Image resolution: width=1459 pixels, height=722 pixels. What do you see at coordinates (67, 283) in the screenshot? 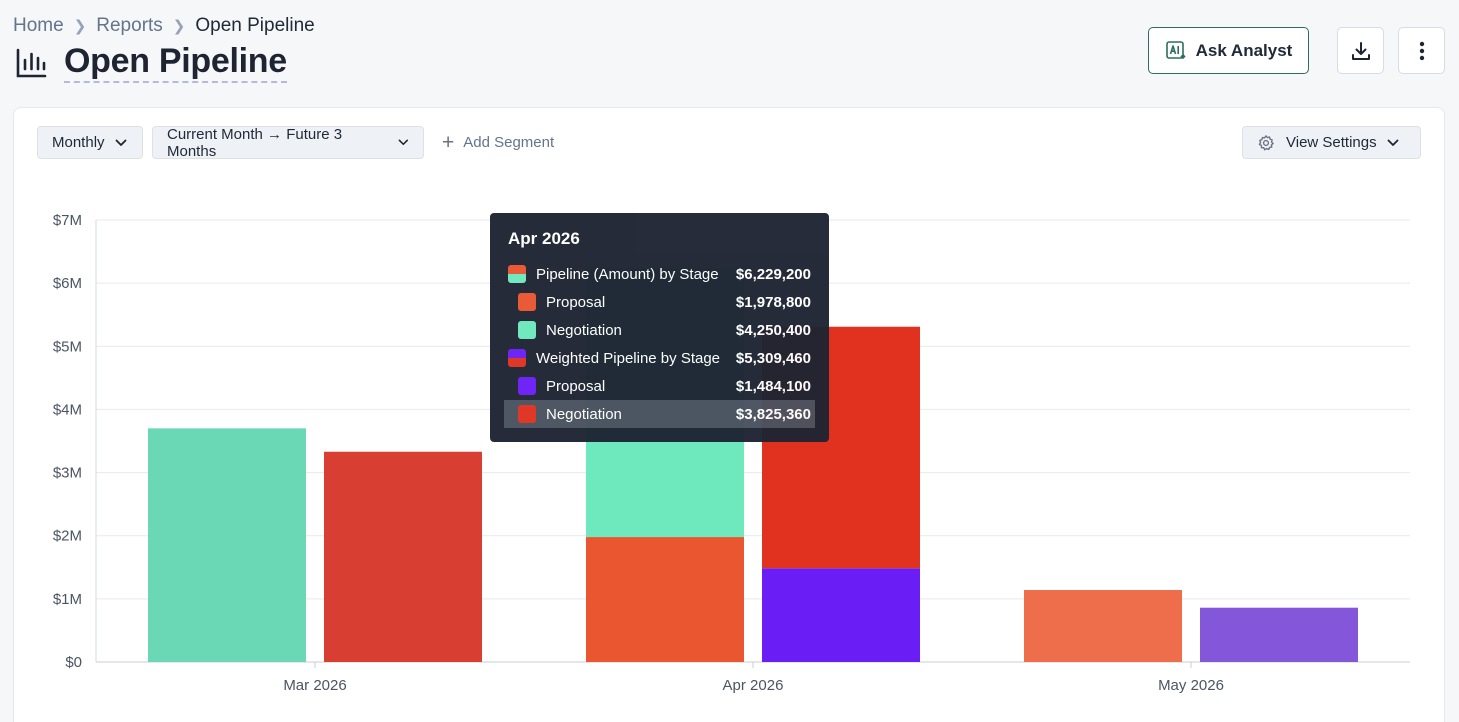
I see `y-tick-label: $6M` at bounding box center [67, 283].